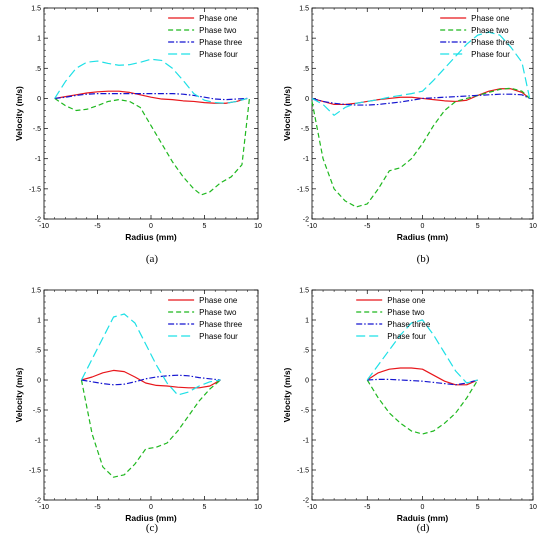  What do you see at coordinates (423, 528) in the screenshot?
I see `panel-label: (d)` at bounding box center [423, 528].